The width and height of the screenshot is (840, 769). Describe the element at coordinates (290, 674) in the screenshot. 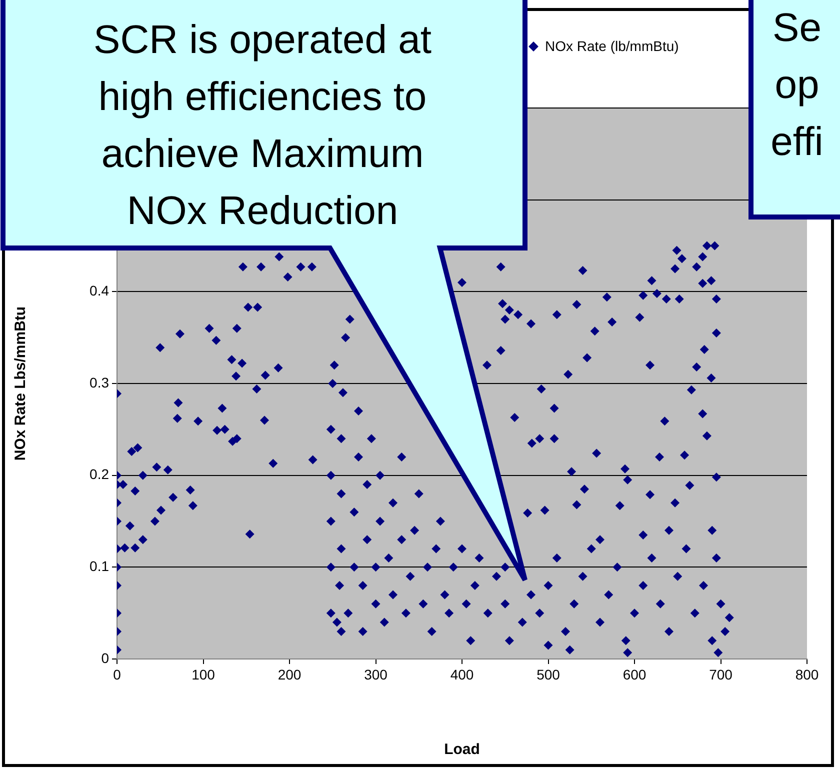

I see `x-tick-label: 200` at that location.